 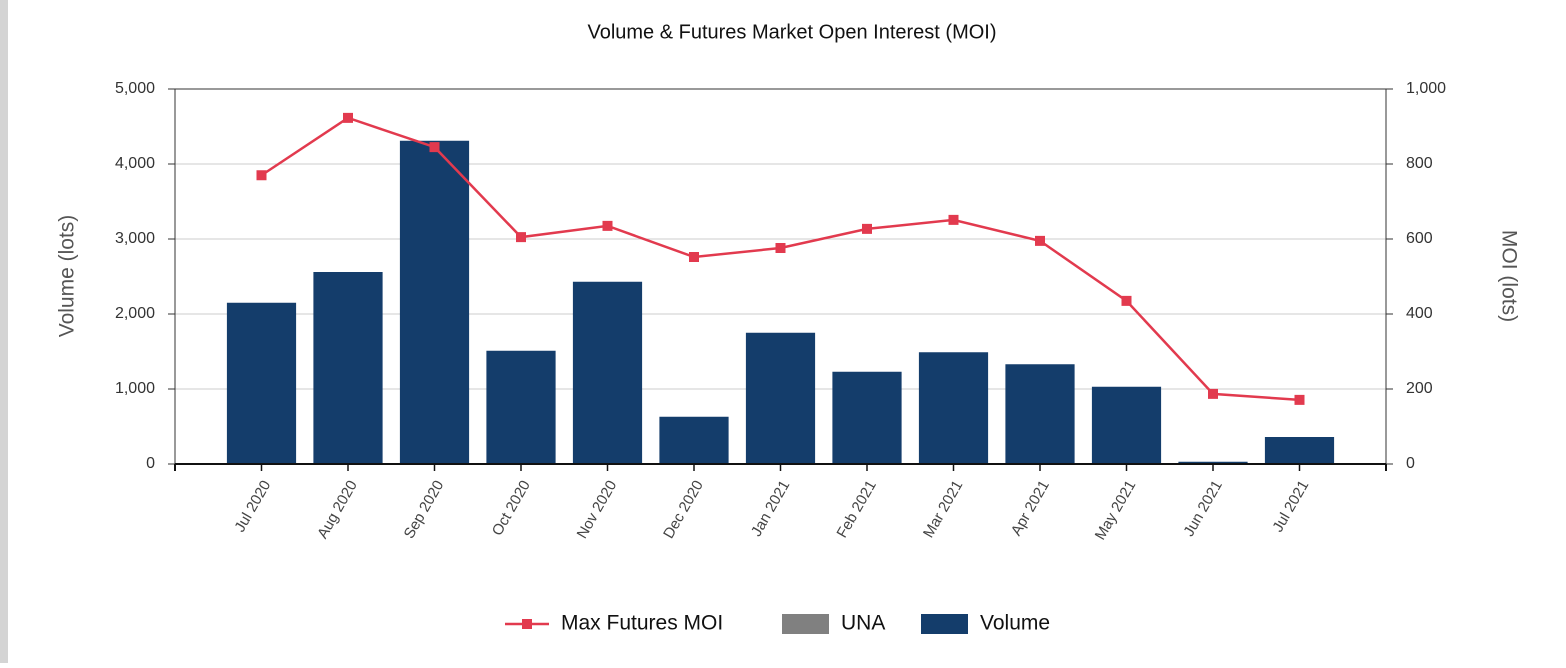 What do you see at coordinates (642, 623) in the screenshot?
I see `legend-label: Max Futures MOI` at bounding box center [642, 623].